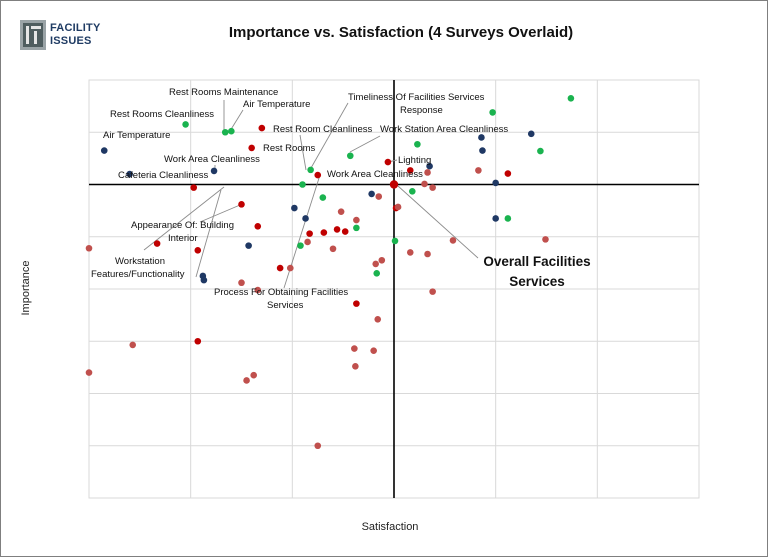 This screenshot has width=768, height=557. What do you see at coordinates (138, 274) in the screenshot?
I see `annotation-label: Features/Functionality` at bounding box center [138, 274].